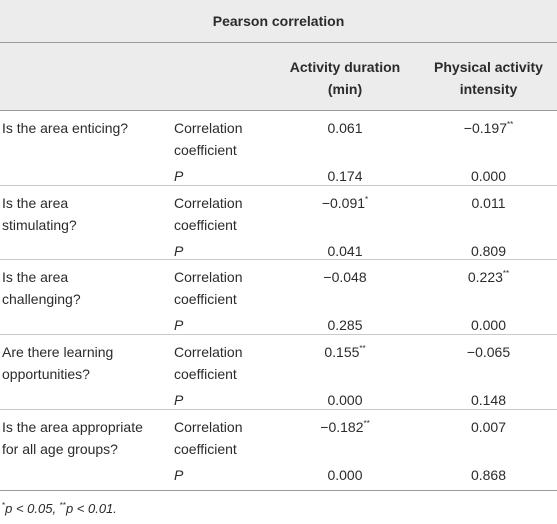 This screenshot has width=557, height=524. I want to click on coefficient-number: −0.048, so click(345, 277).